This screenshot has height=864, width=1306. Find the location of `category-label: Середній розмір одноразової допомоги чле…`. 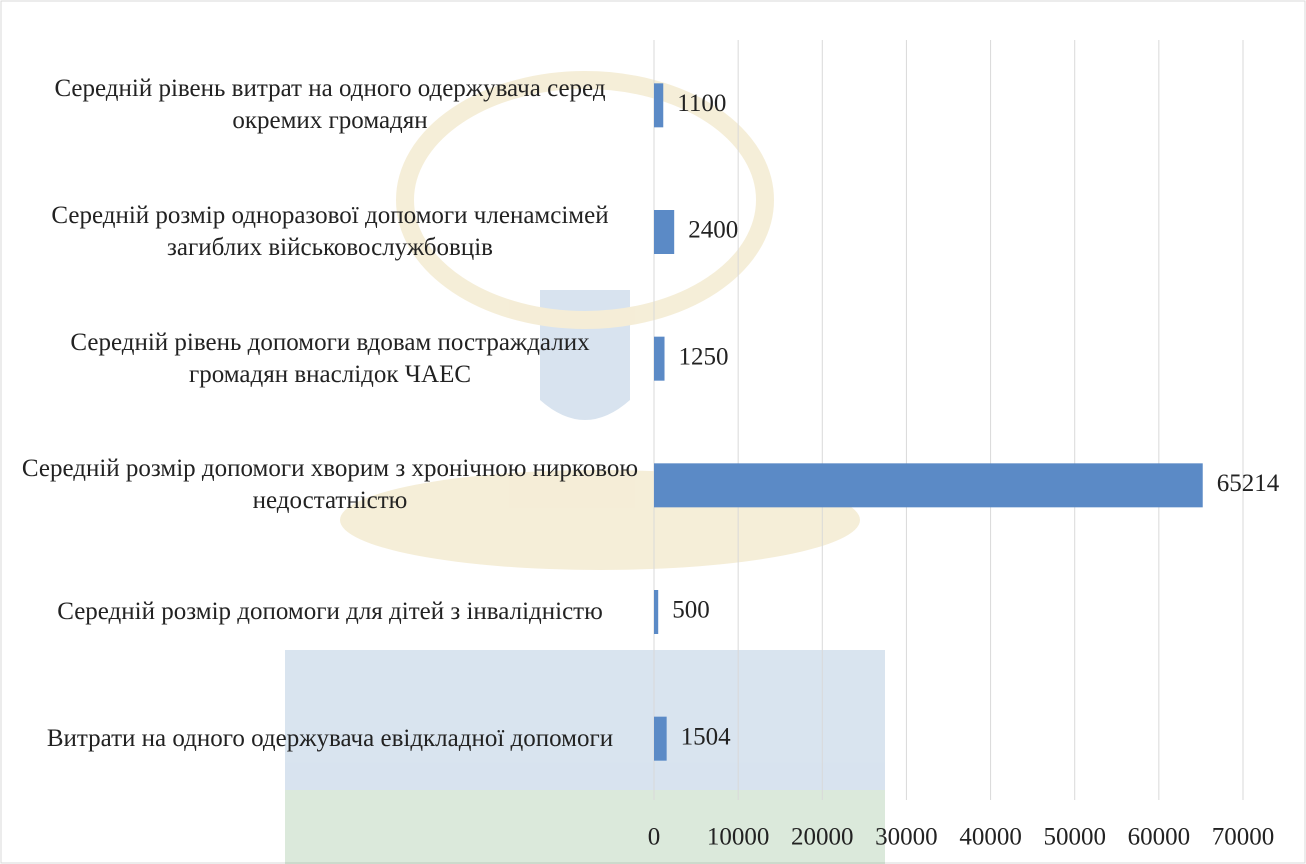

category-label: Середній розмір одноразової допомоги чле… is located at coordinates (330, 231).